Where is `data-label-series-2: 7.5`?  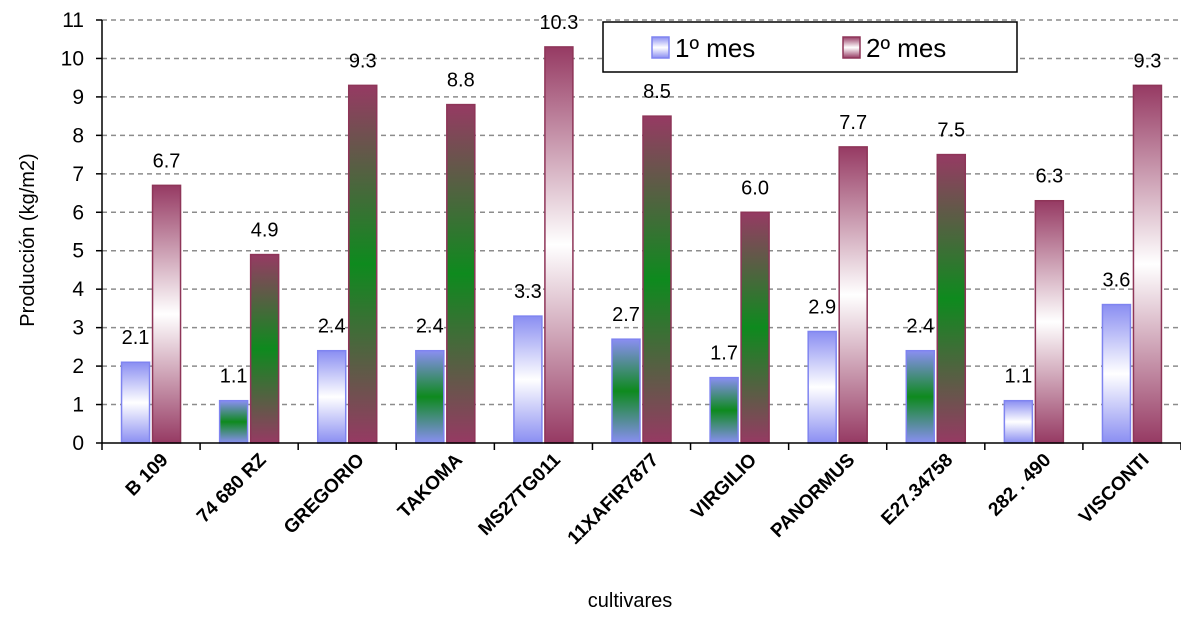 data-label-series-2: 7.5 is located at coordinates (951, 131).